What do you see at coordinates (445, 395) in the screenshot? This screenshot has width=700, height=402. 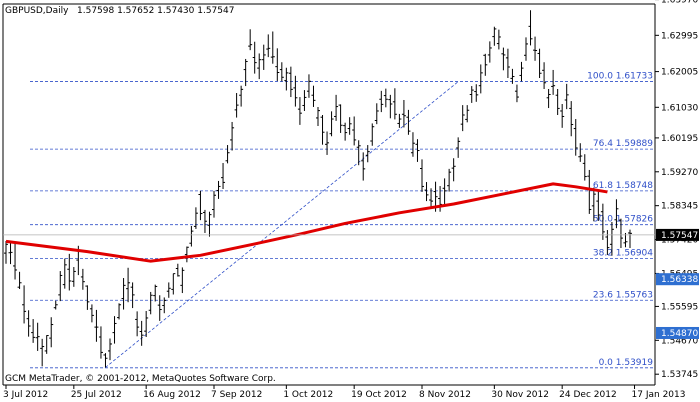 I see `time-tick-label: 8 Nov 2012` at bounding box center [445, 395].